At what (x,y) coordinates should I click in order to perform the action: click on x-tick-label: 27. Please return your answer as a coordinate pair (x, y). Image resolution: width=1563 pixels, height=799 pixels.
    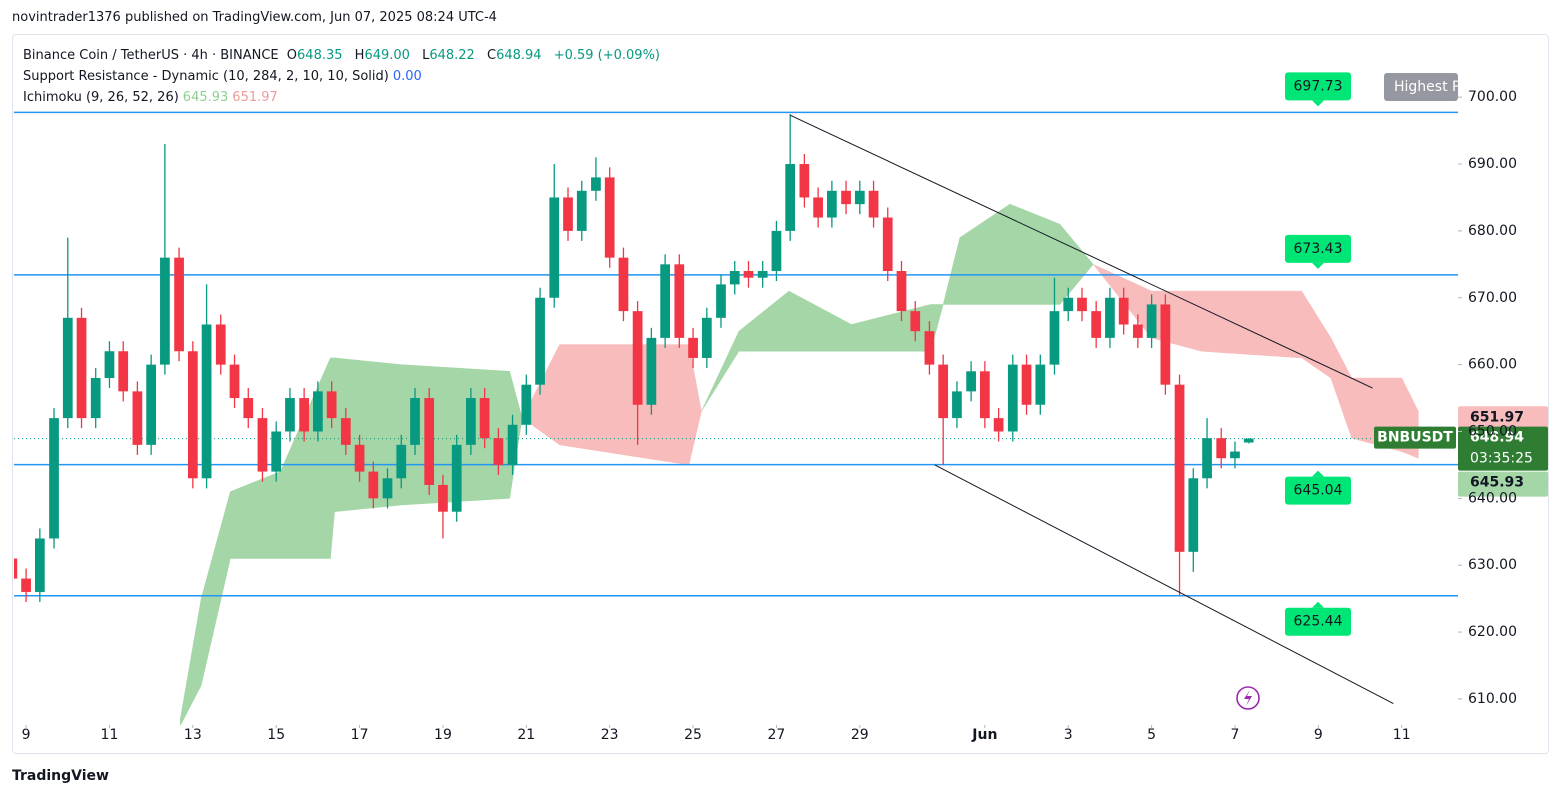
    Looking at the image, I should click on (777, 735).